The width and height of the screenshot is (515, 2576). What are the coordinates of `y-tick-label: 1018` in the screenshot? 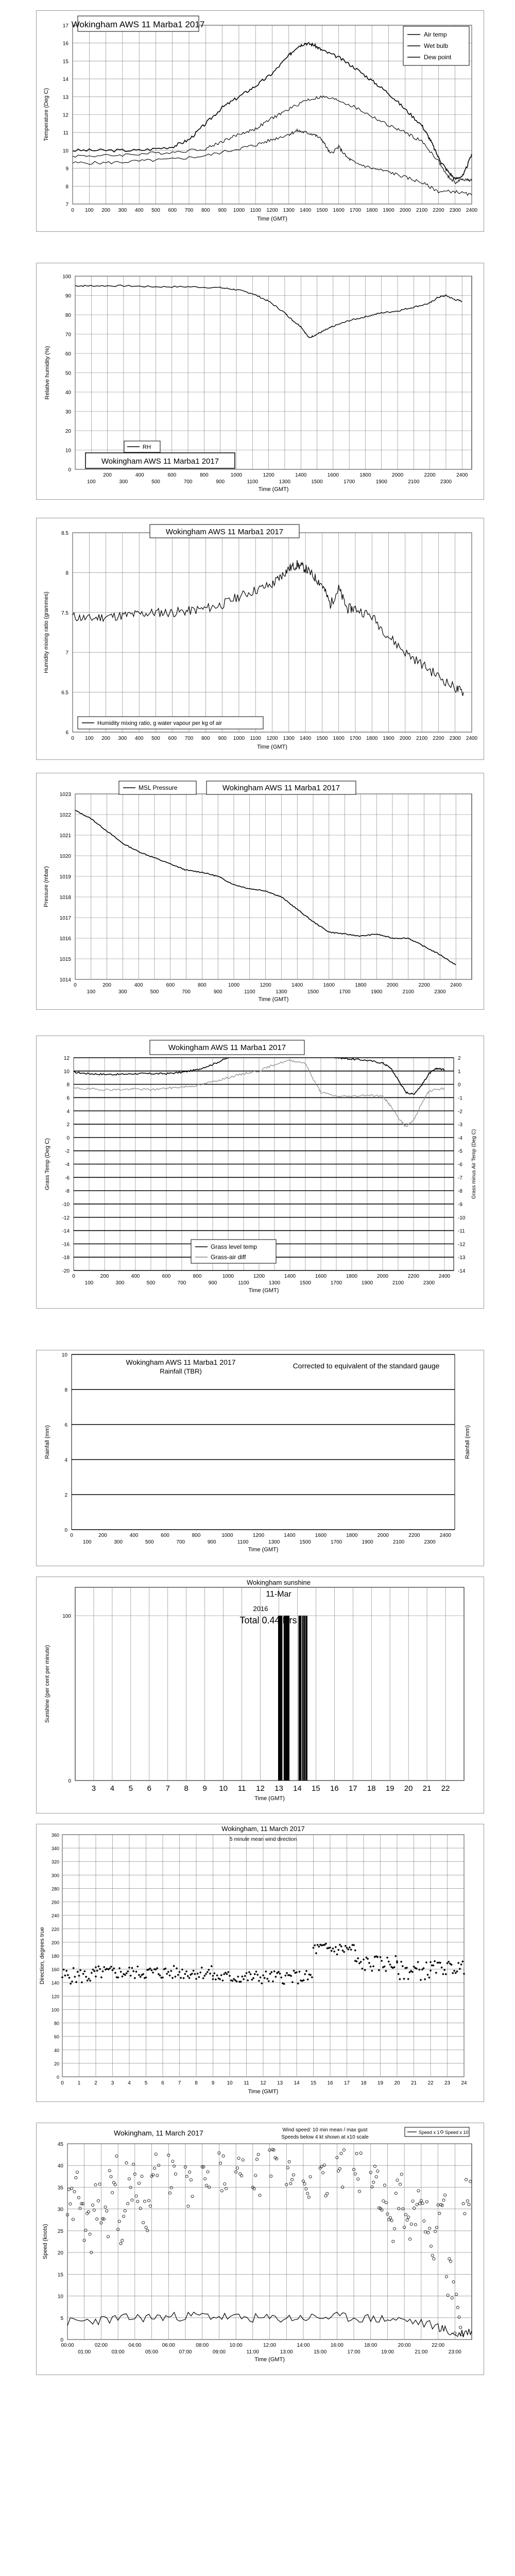 It's located at (66, 898).